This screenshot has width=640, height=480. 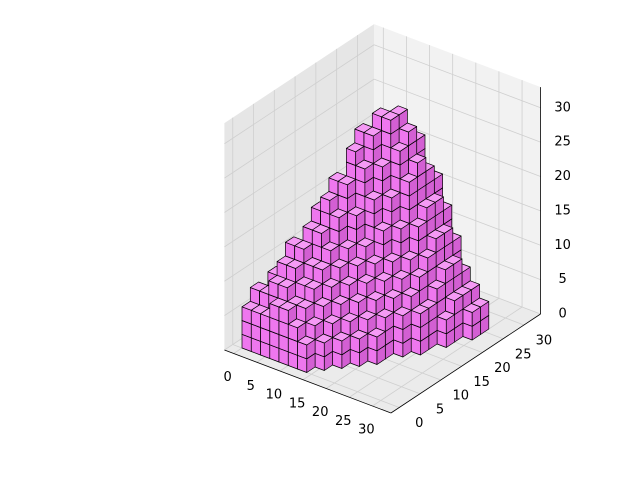 What do you see at coordinates (562, 210) in the screenshot?
I see `z-tick-label: 15` at bounding box center [562, 210].